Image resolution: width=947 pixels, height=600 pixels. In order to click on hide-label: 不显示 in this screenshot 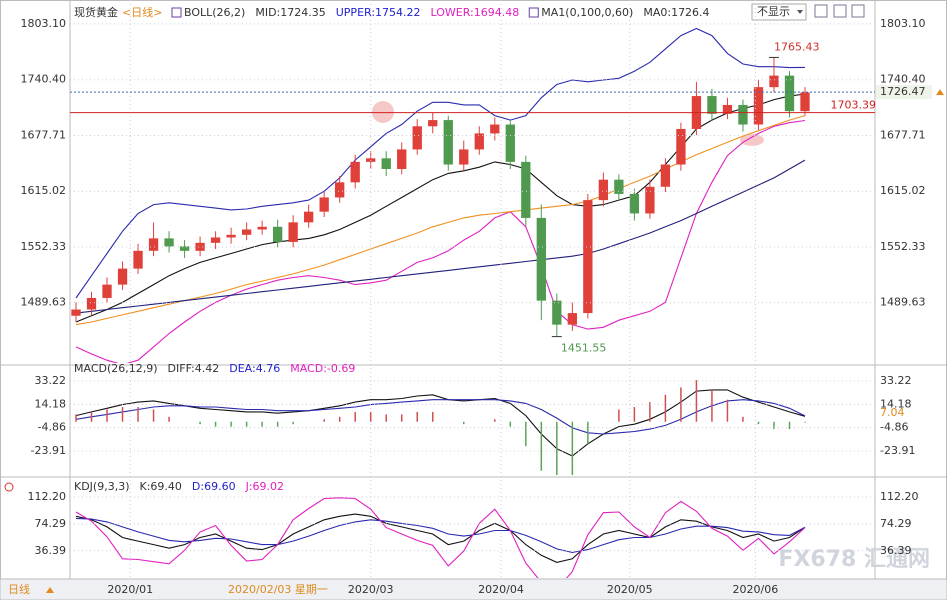, I will do `click(773, 11)`.